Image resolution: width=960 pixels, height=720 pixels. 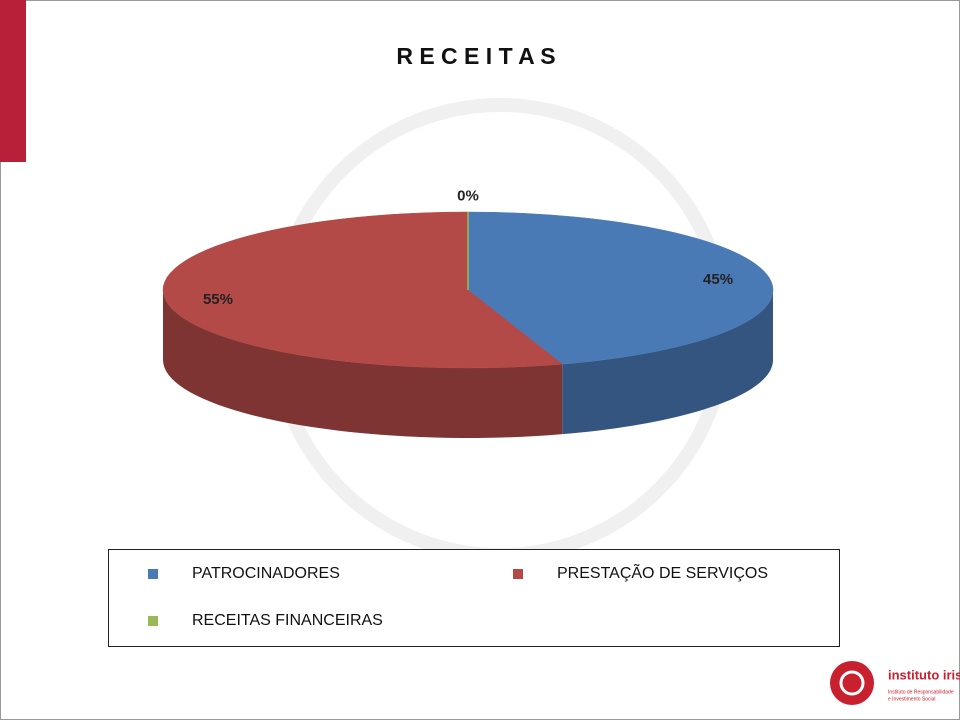 What do you see at coordinates (912, 699) in the screenshot?
I see `logo-tagline: e Investimento Social` at bounding box center [912, 699].